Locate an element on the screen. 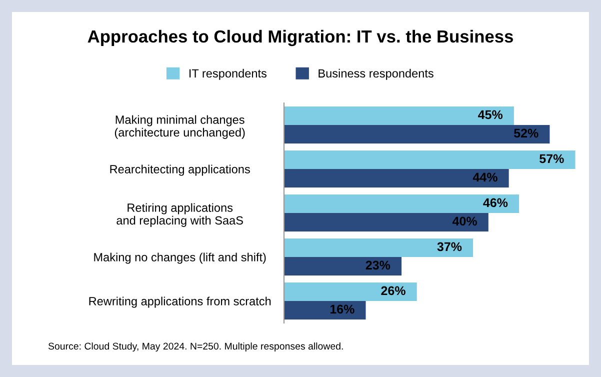 This screenshot has width=601, height=377. legend-label: Business respondents is located at coordinates (376, 74).